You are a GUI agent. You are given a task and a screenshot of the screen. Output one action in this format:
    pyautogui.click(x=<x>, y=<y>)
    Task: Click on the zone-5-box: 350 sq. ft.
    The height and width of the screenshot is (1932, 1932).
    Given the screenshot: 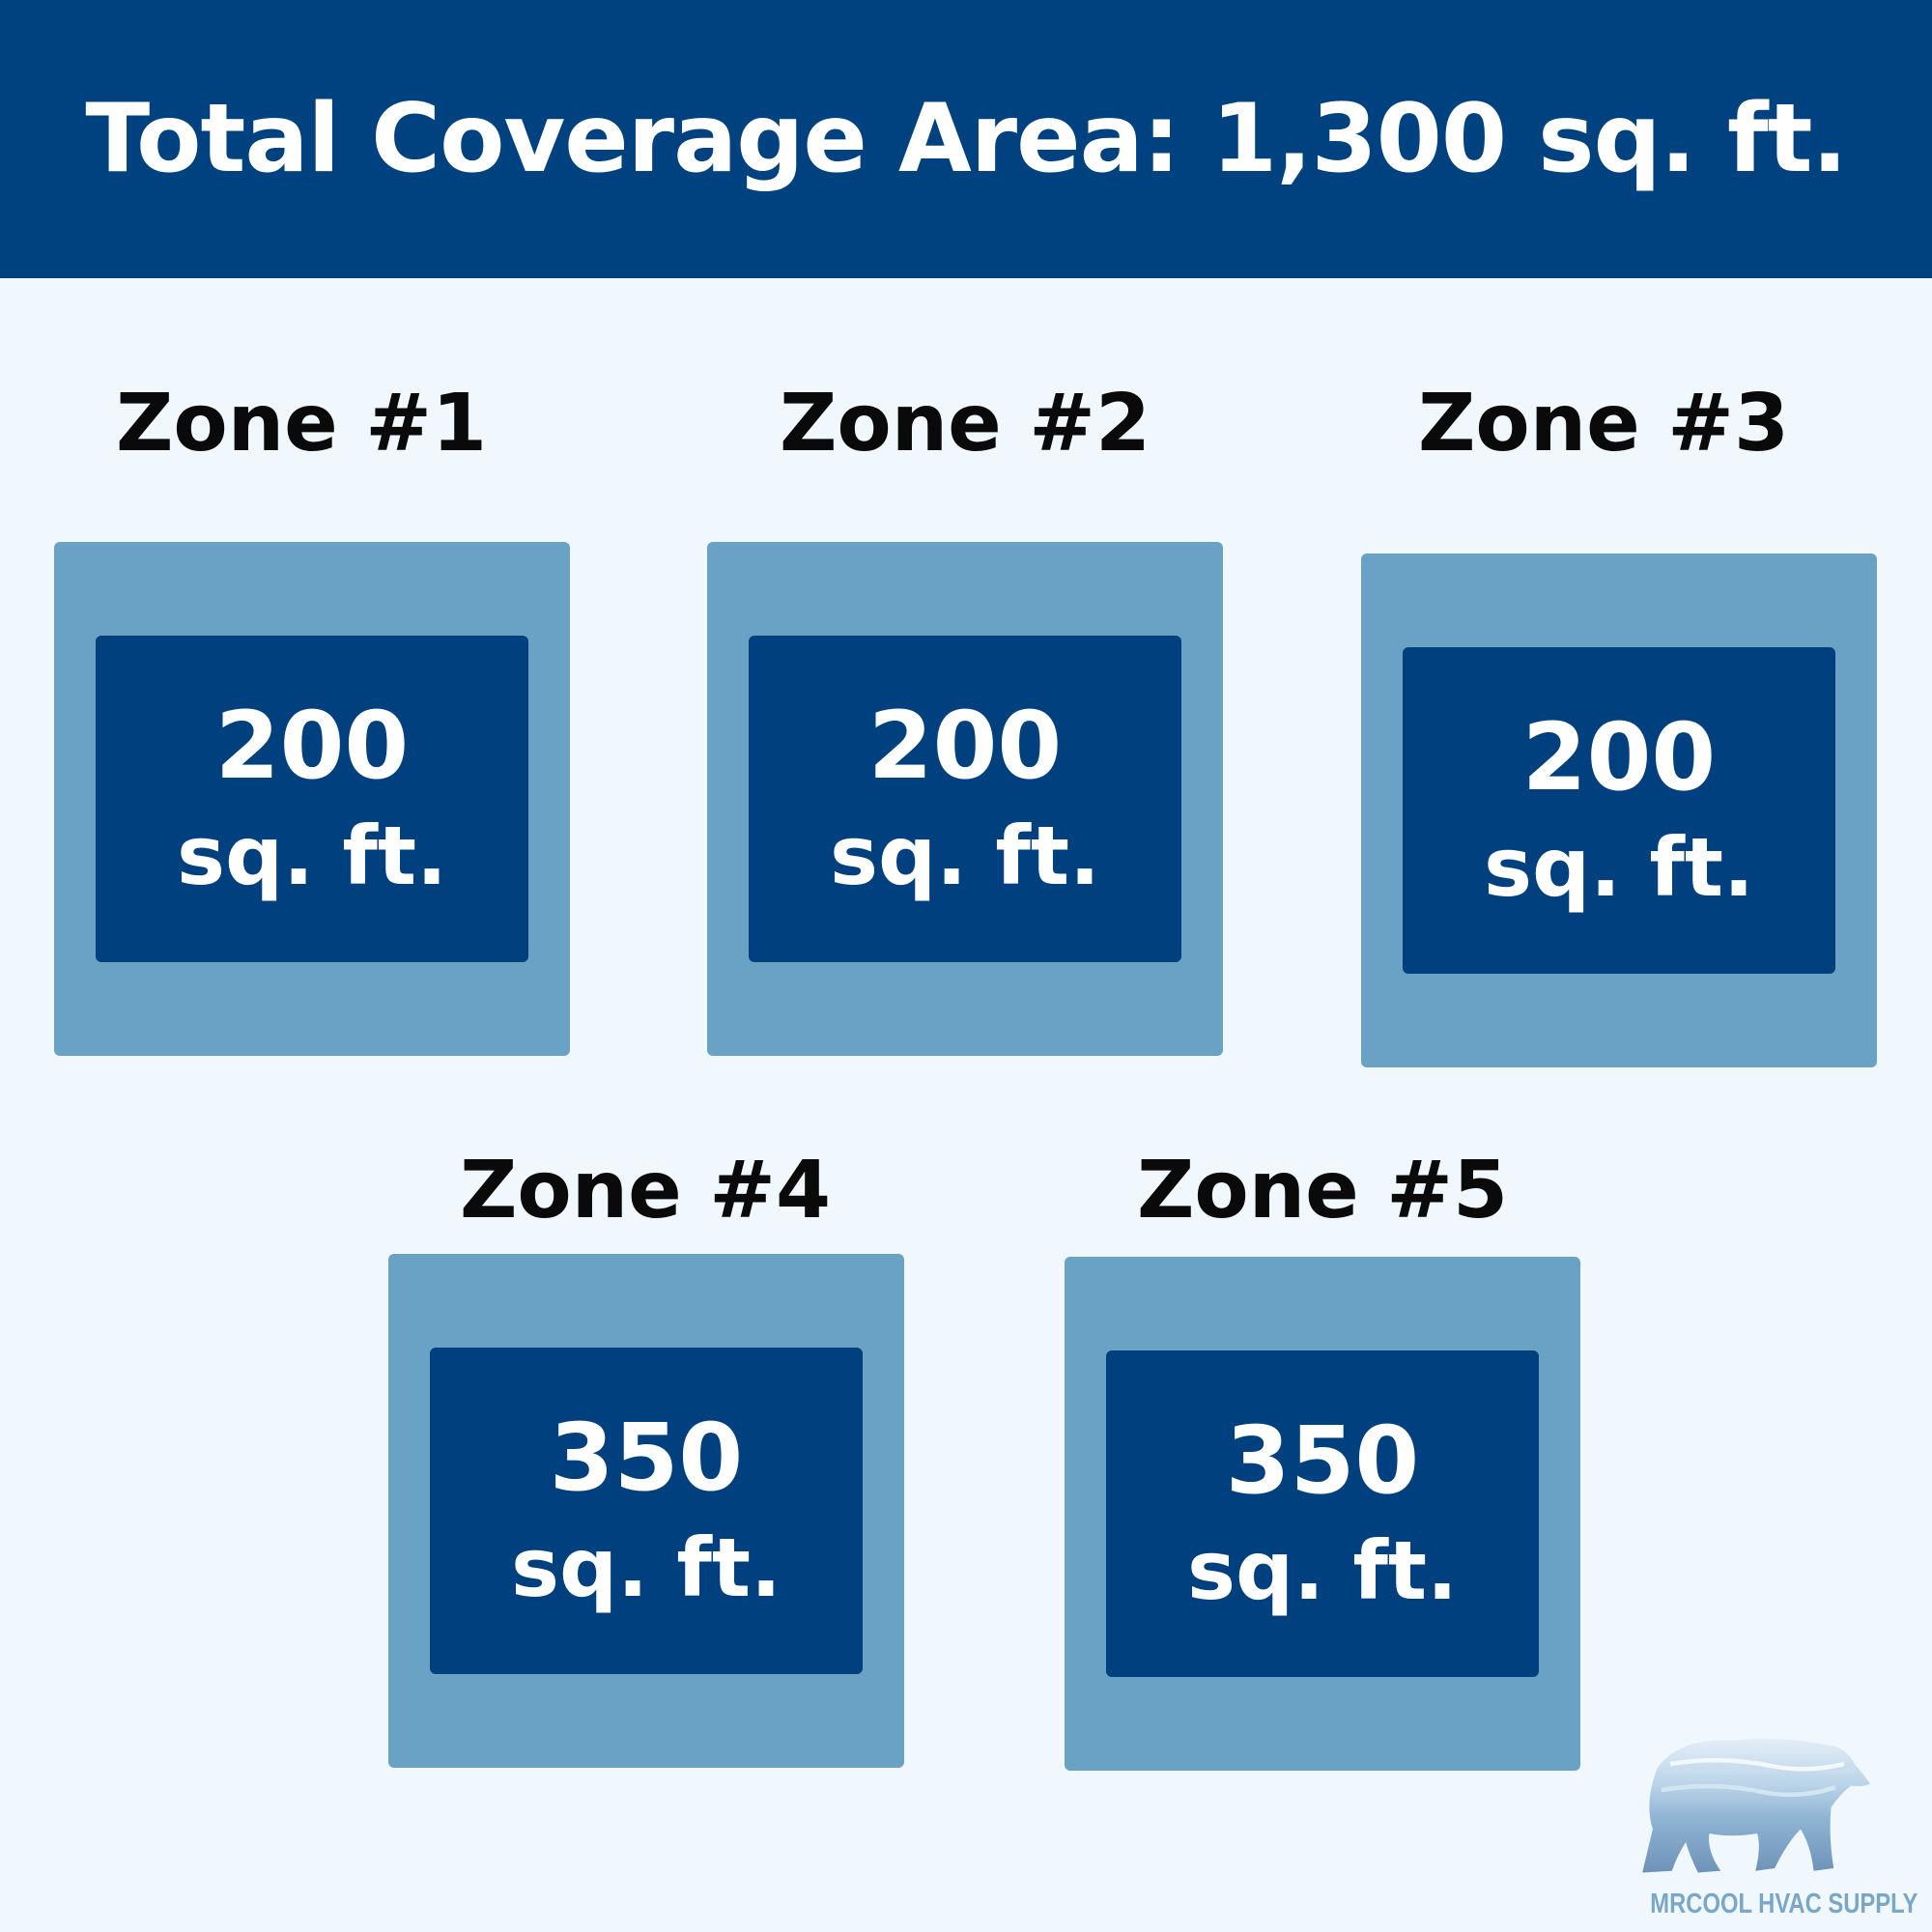 What is the action you would take?
    pyautogui.click(x=1322, y=1514)
    